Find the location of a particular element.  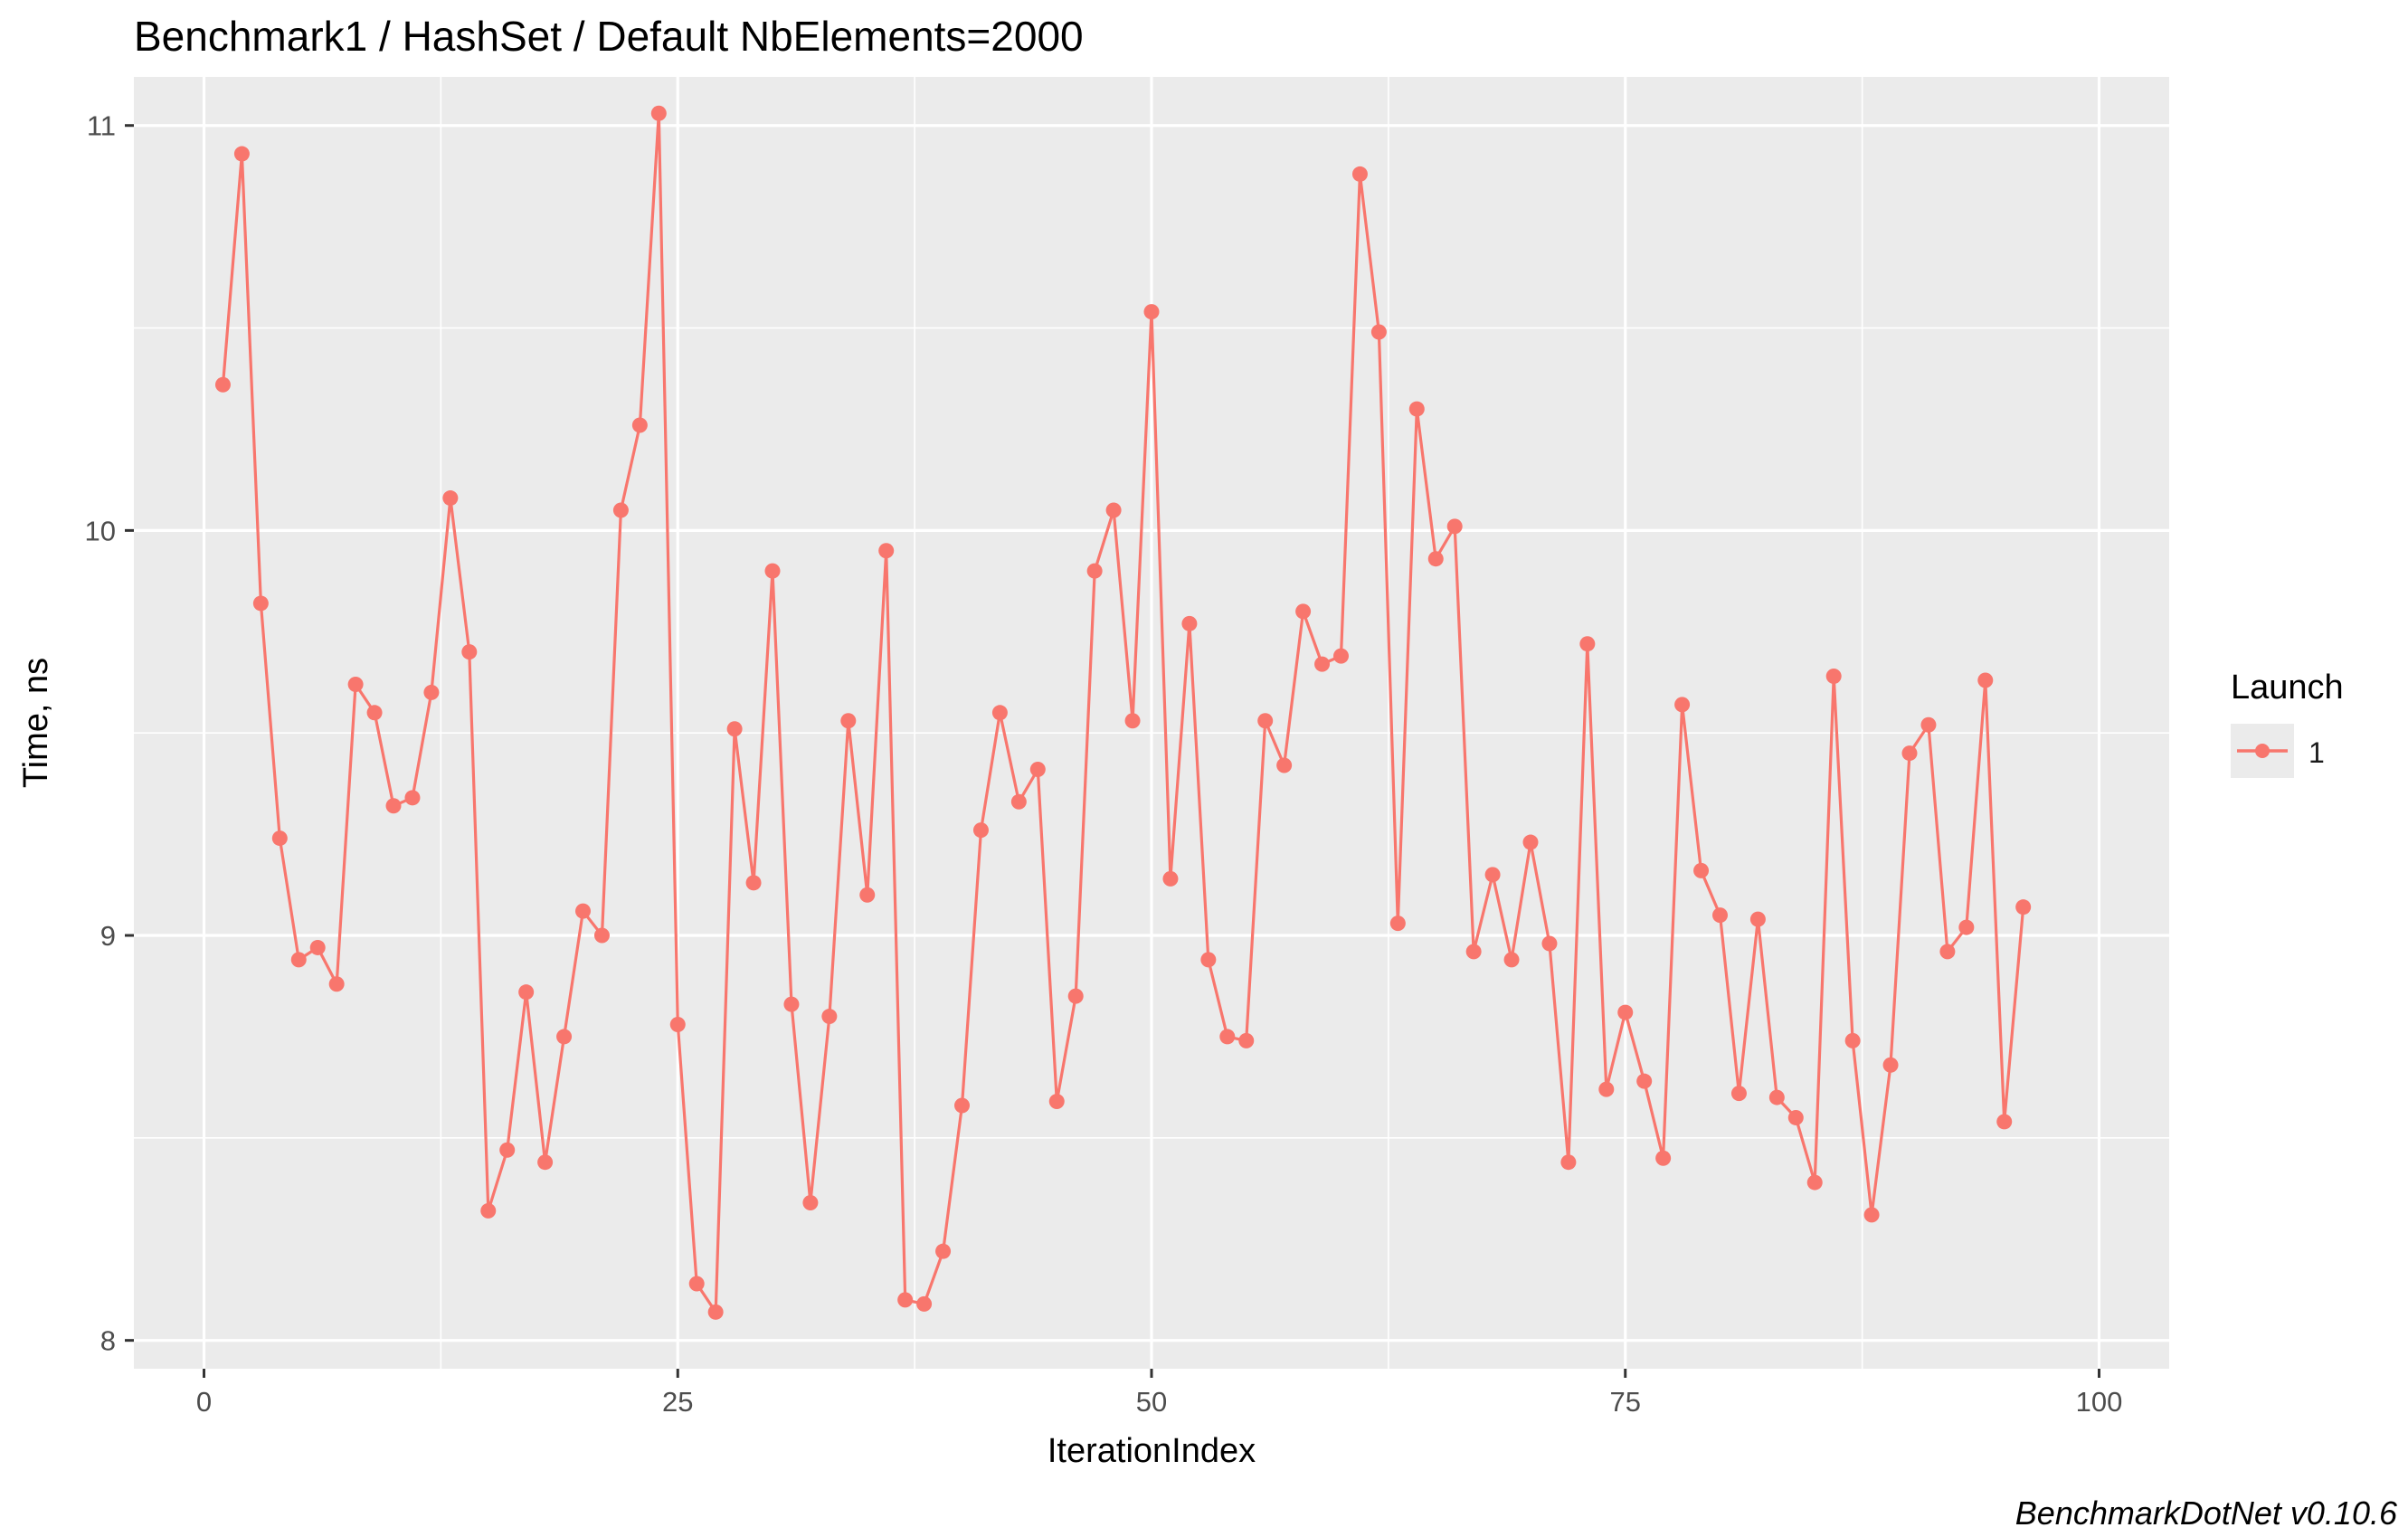

x-axis: 0 25 50 75 100 is located at coordinates (1159, 1393).